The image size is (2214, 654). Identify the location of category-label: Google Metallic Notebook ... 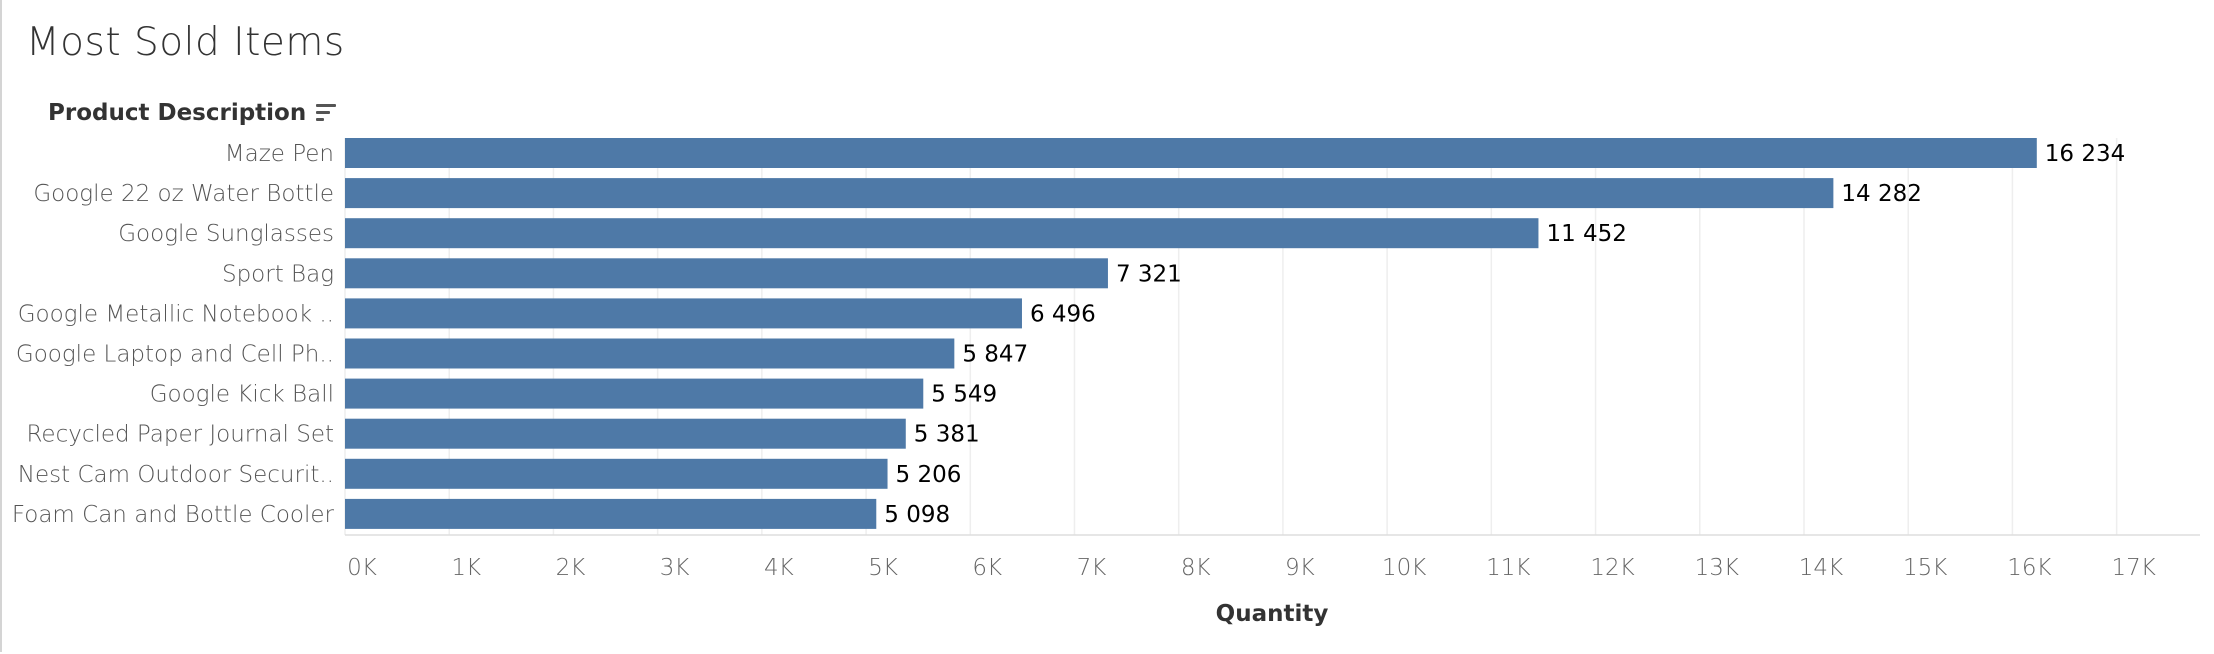
(176, 314).